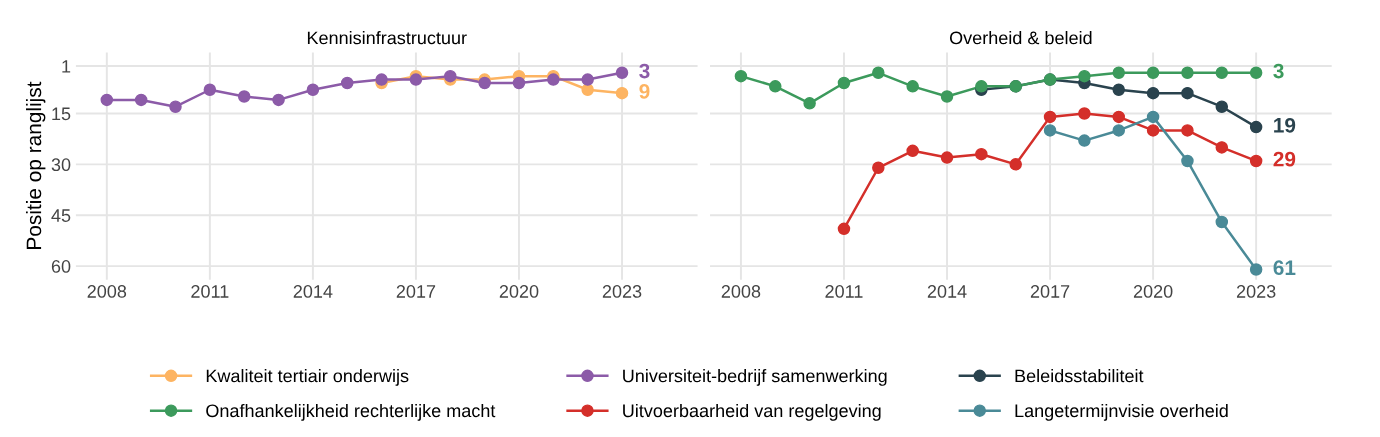  What do you see at coordinates (351, 412) in the screenshot?
I see `legend-label: Onafhankelijkheid rechterlijke macht` at bounding box center [351, 412].